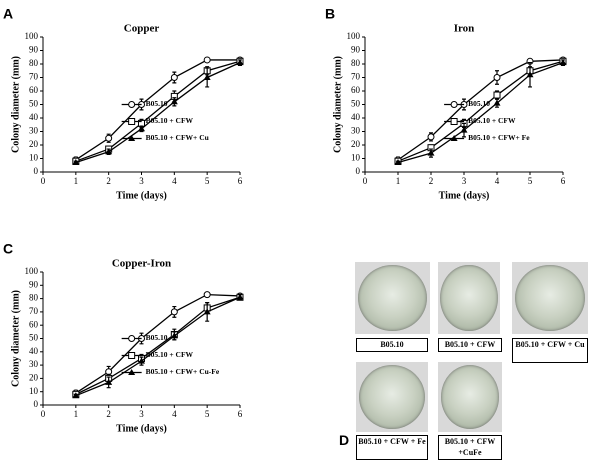  What do you see at coordinates (8, 14) in the screenshot?
I see `panel-label: A` at bounding box center [8, 14].